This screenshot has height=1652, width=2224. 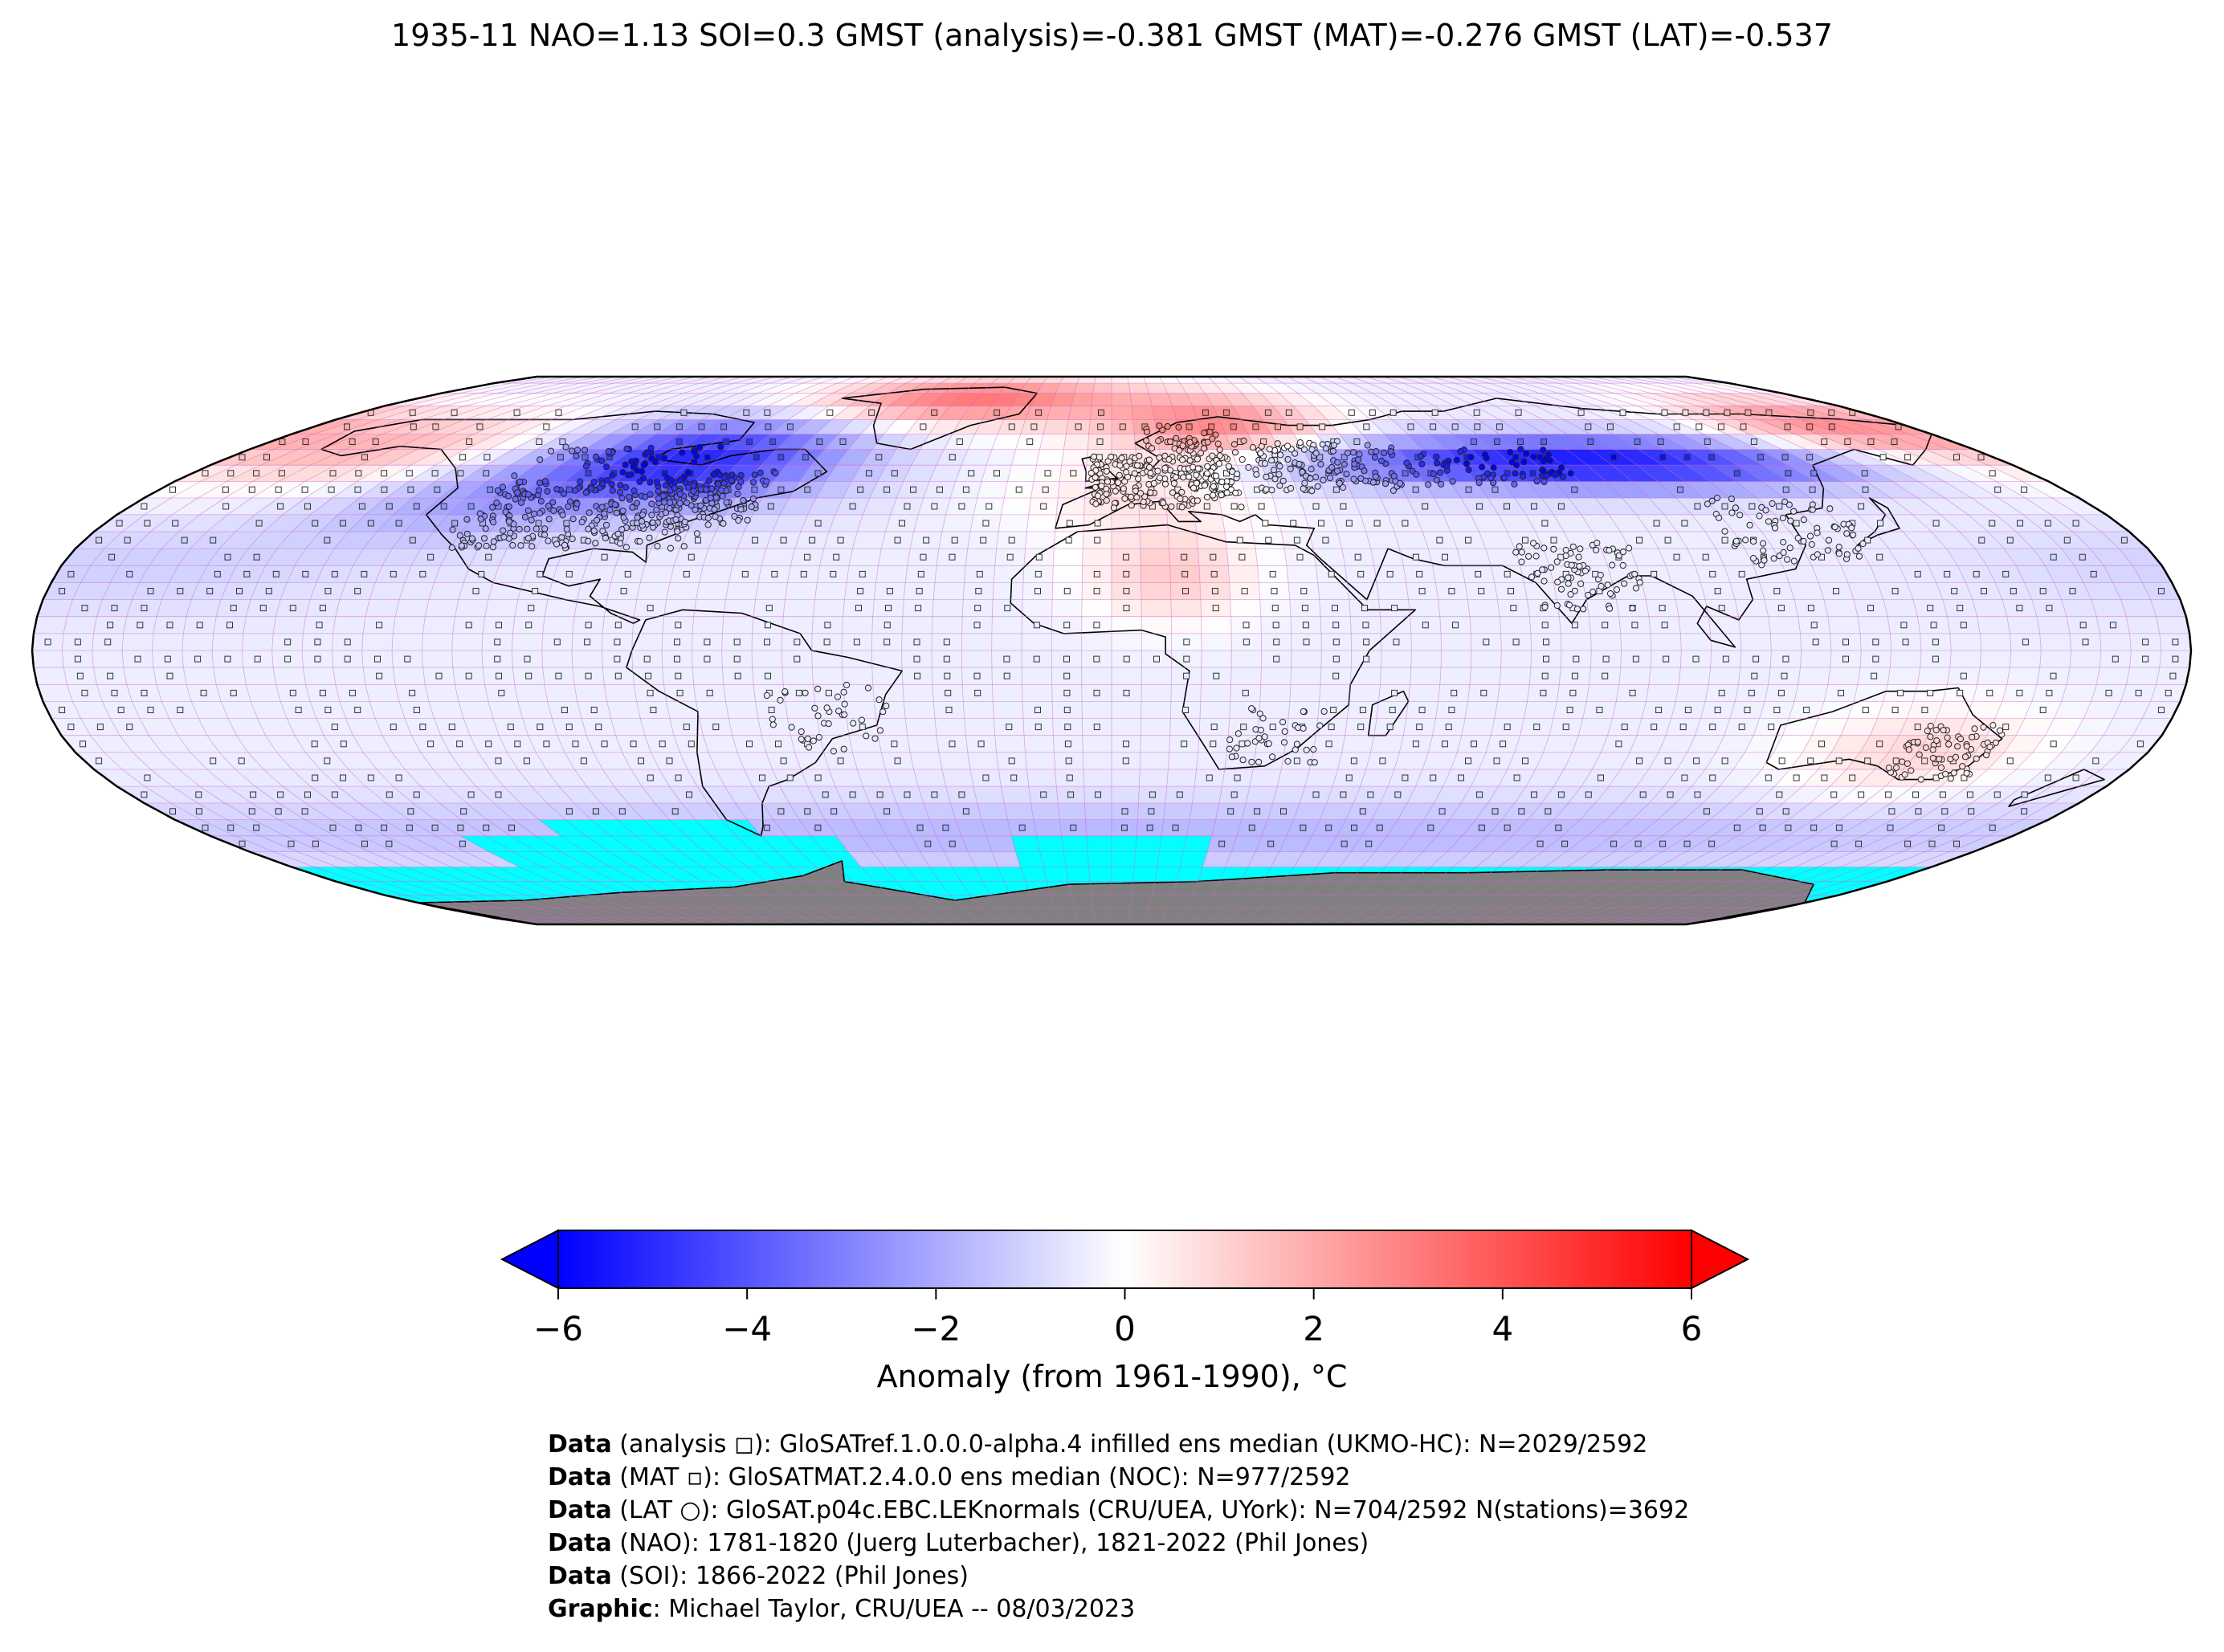 I want to click on colorbar-tick-label: 4, so click(x=1503, y=1328).